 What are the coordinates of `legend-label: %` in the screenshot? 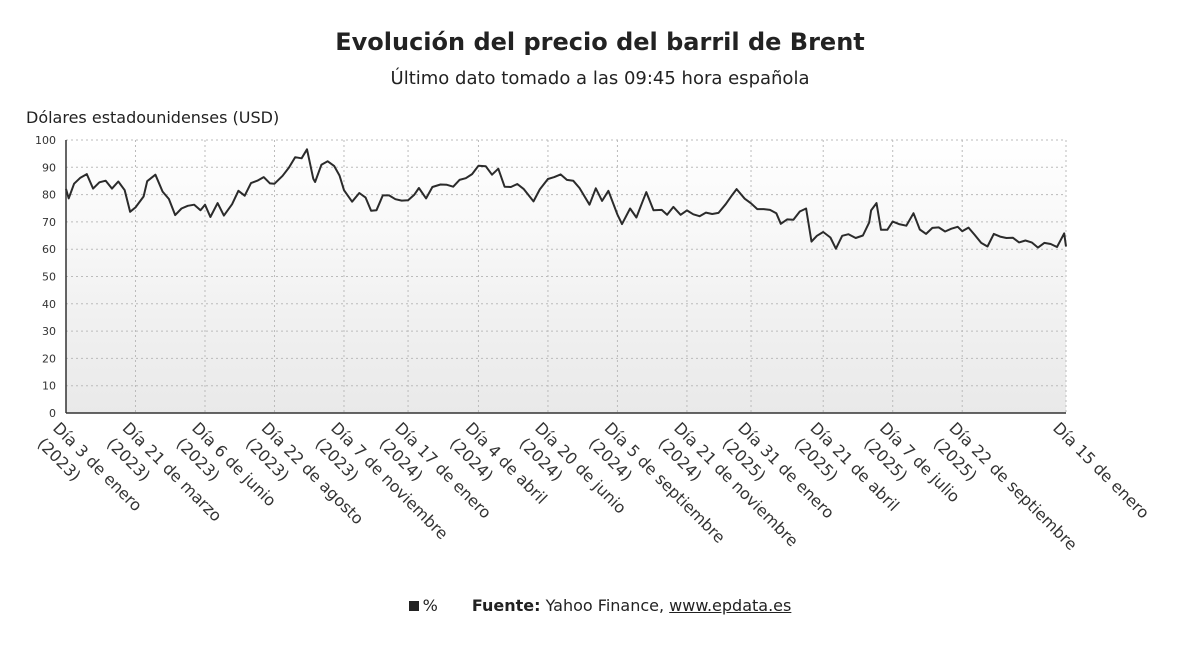 It's located at (430, 605).